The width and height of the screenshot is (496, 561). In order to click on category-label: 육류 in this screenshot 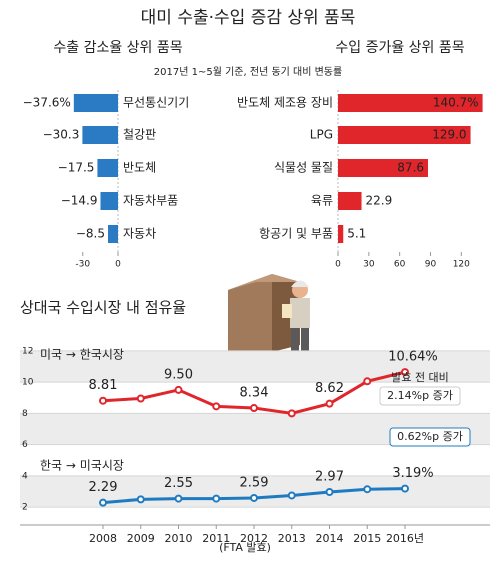, I will do `click(322, 201)`.